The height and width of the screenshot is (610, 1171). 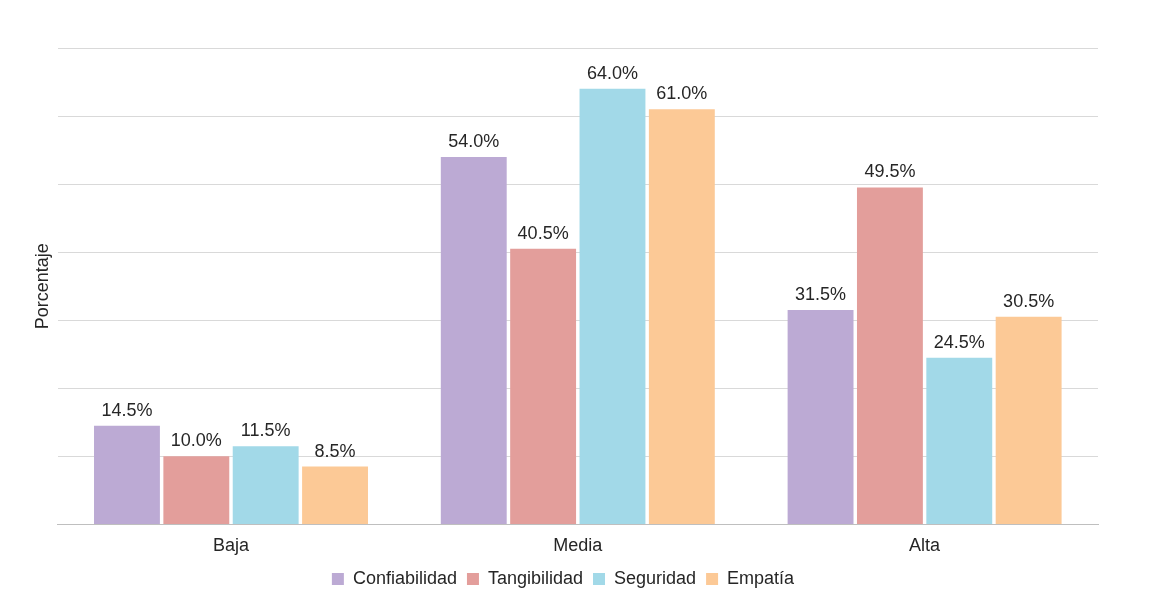 What do you see at coordinates (925, 545) in the screenshot?
I see `x-tick-label: Alta` at bounding box center [925, 545].